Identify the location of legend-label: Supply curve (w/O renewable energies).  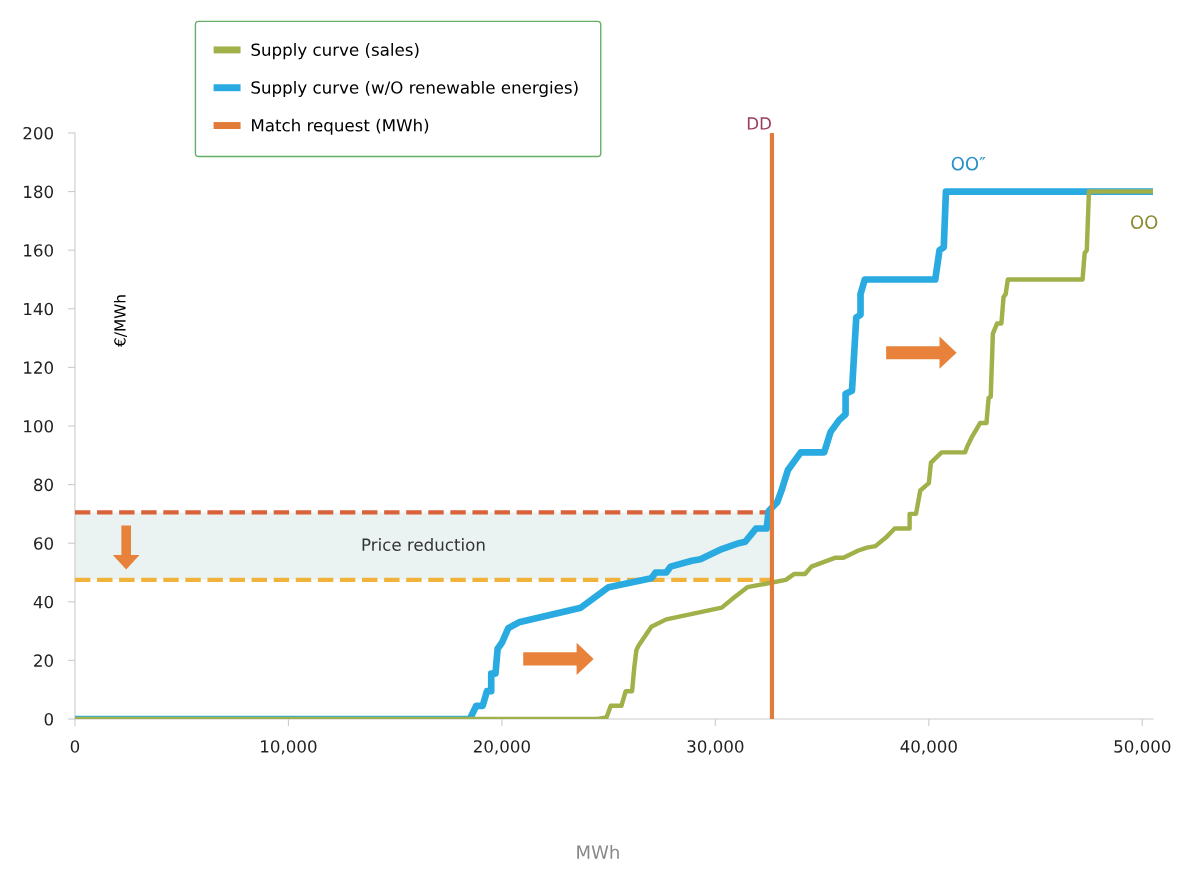
(414, 89).